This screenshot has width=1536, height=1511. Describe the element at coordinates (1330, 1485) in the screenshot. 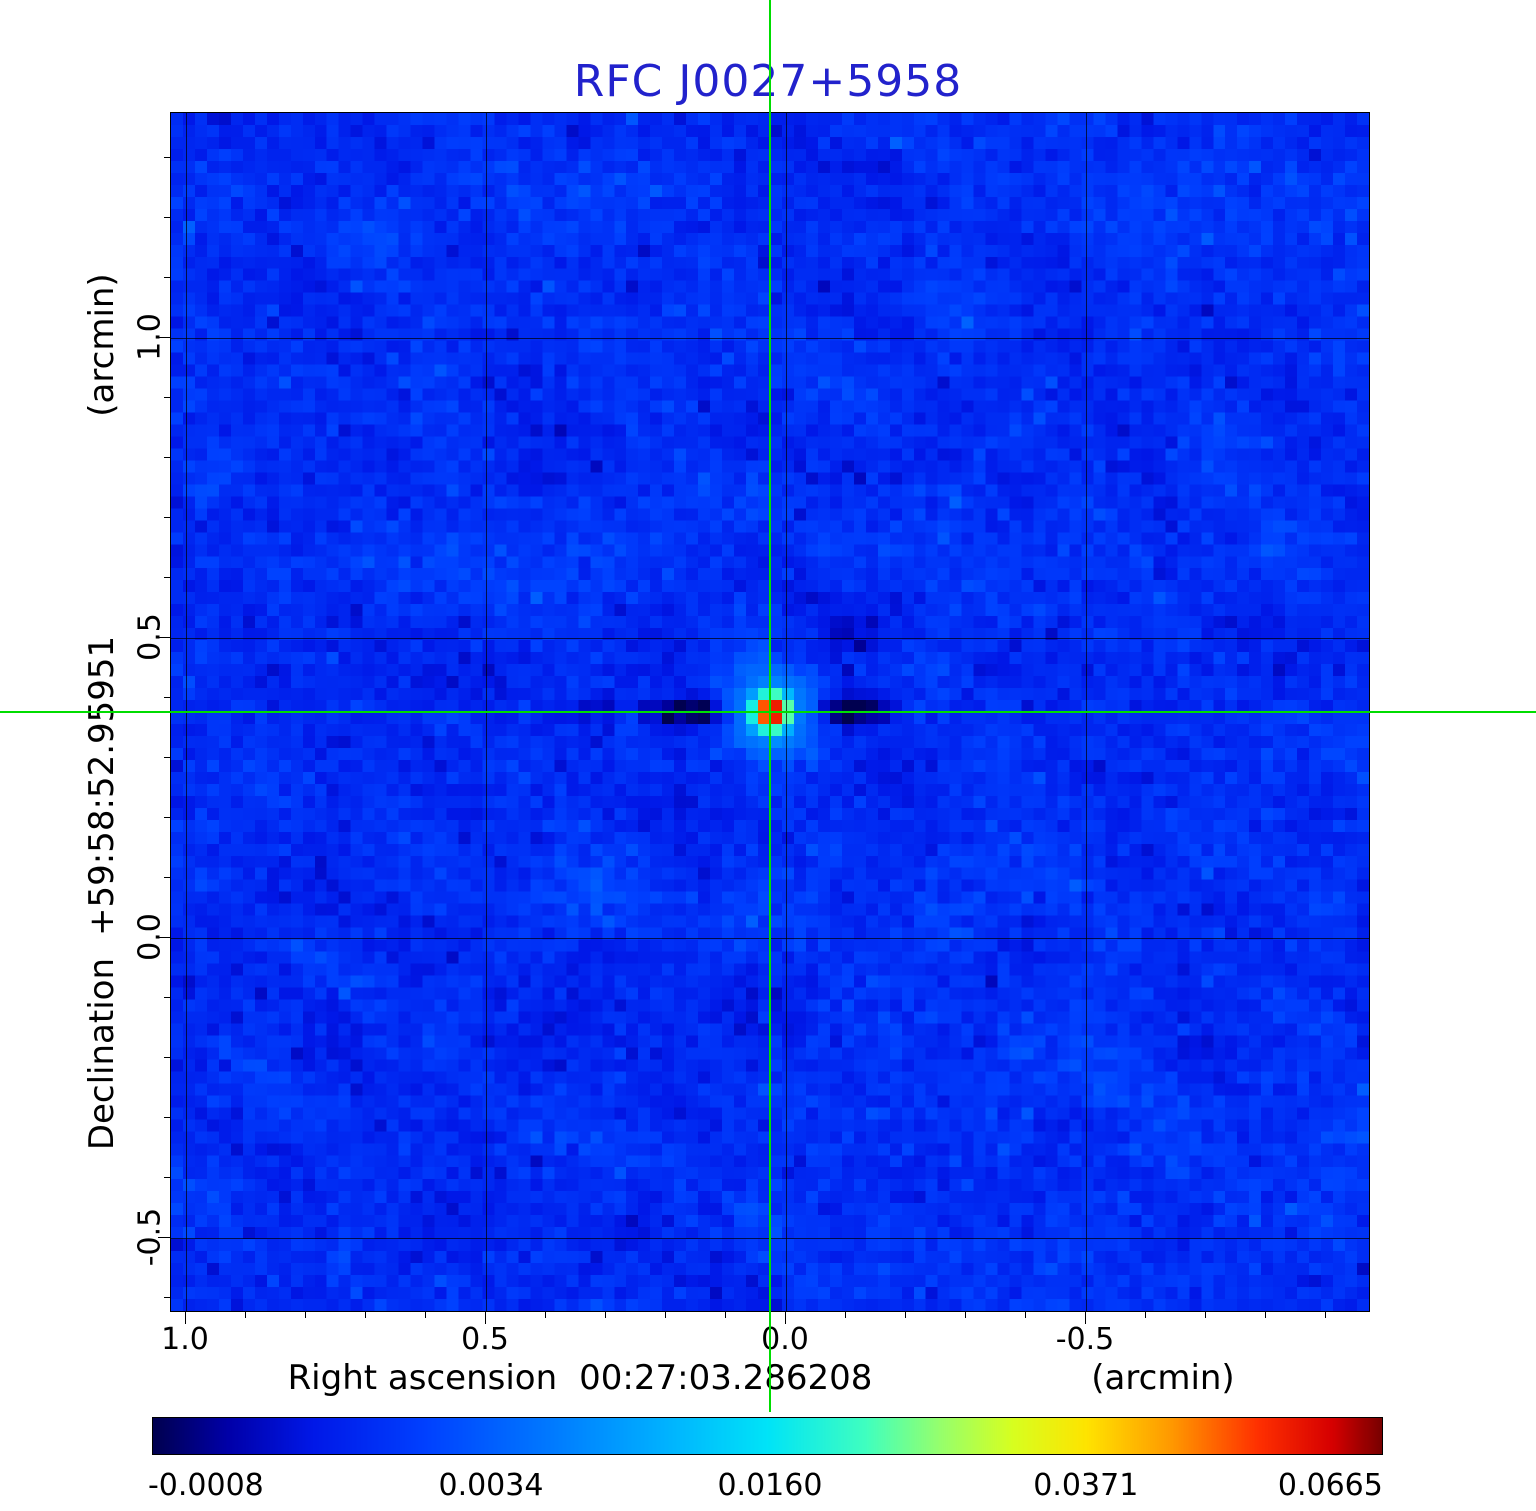

I see `colorbar-tick-label-0.0665: 0.0665` at that location.